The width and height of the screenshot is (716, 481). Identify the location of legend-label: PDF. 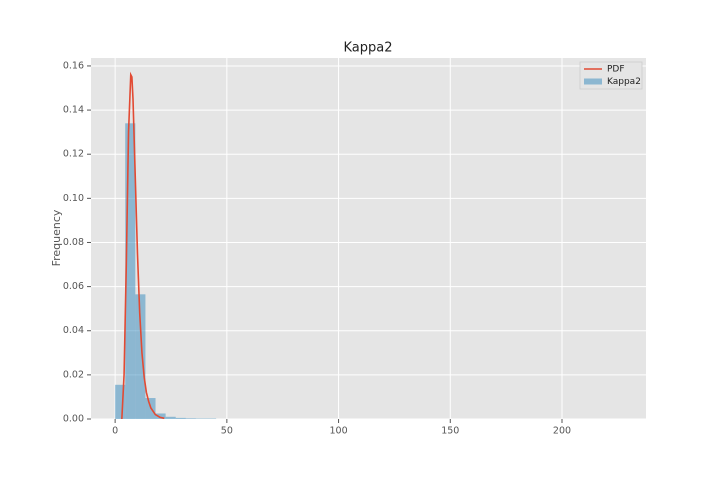
(616, 70).